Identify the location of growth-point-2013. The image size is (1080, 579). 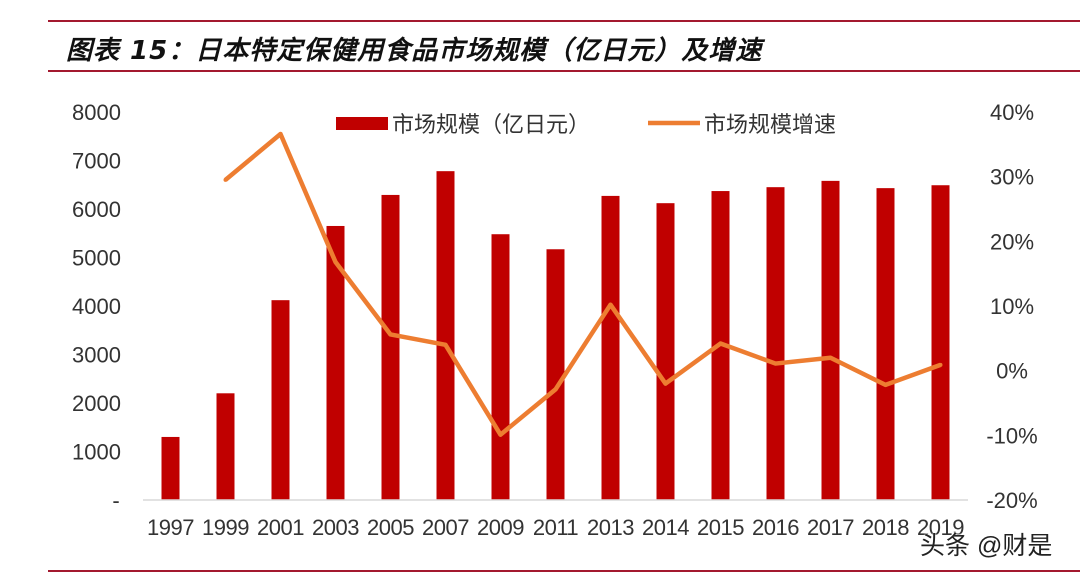
(610, 304).